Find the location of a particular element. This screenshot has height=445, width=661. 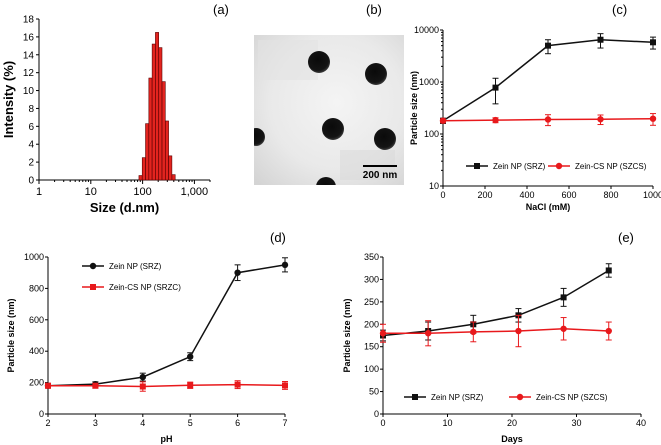

x-tick-label: 20 is located at coordinates (512, 423).